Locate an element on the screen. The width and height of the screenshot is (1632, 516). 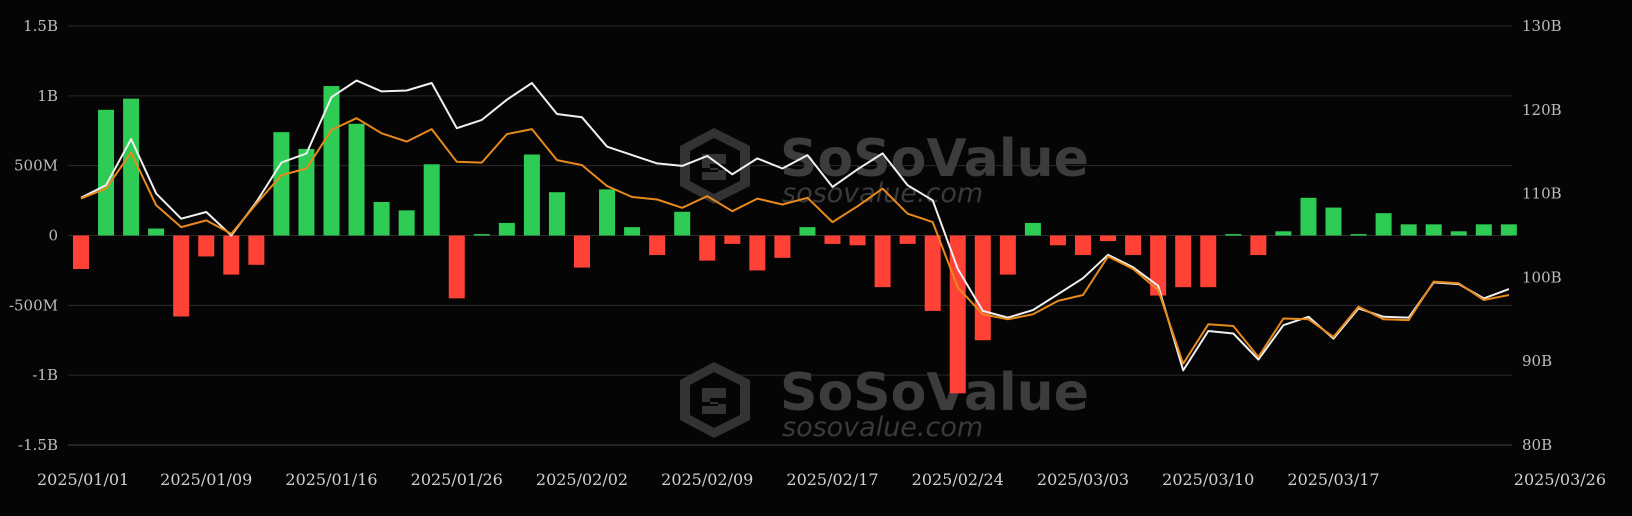
x-tick-label: 2025/03/03 is located at coordinates (1083, 479).